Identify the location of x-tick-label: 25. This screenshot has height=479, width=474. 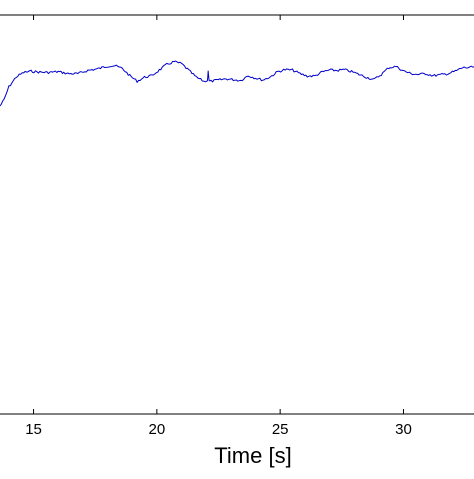
(280, 429).